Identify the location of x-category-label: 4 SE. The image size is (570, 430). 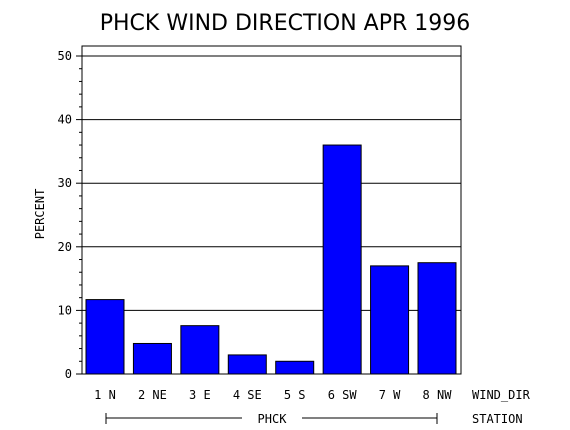
(247, 395).